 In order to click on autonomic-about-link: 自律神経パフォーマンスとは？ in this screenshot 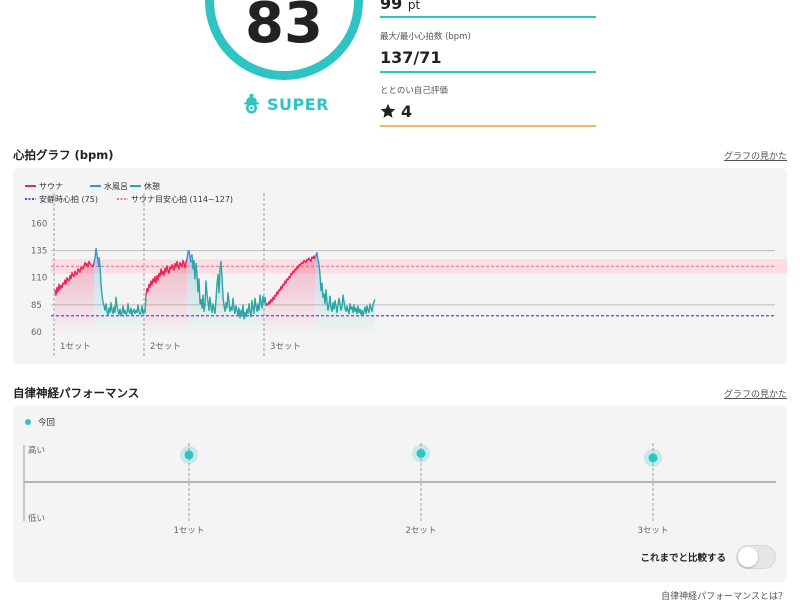, I will do `click(724, 596)`.